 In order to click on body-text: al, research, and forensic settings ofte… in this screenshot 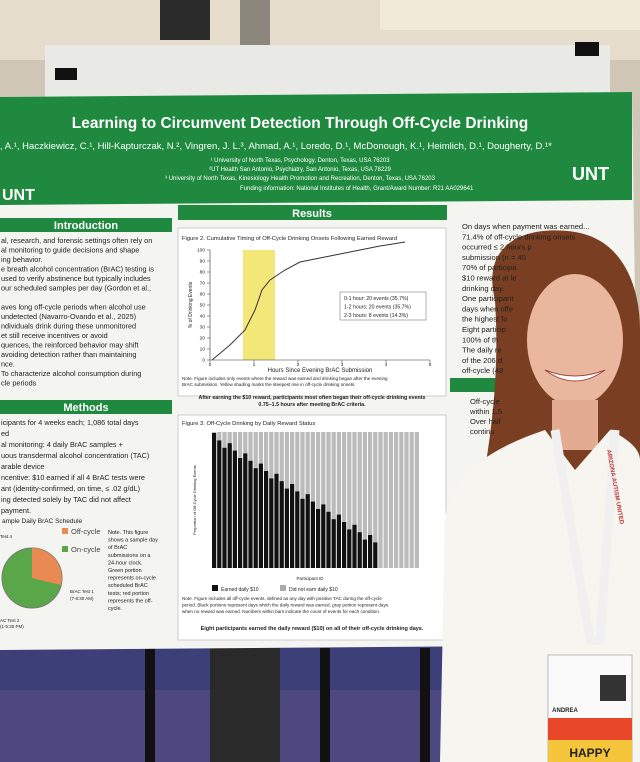, I will do `click(76, 240)`.